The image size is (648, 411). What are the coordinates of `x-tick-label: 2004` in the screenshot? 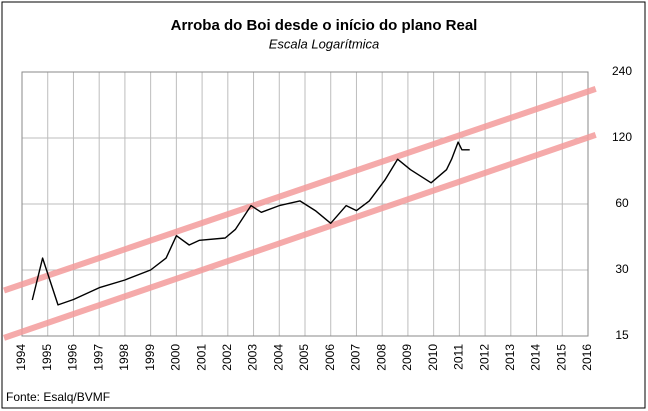 It's located at (278, 357).